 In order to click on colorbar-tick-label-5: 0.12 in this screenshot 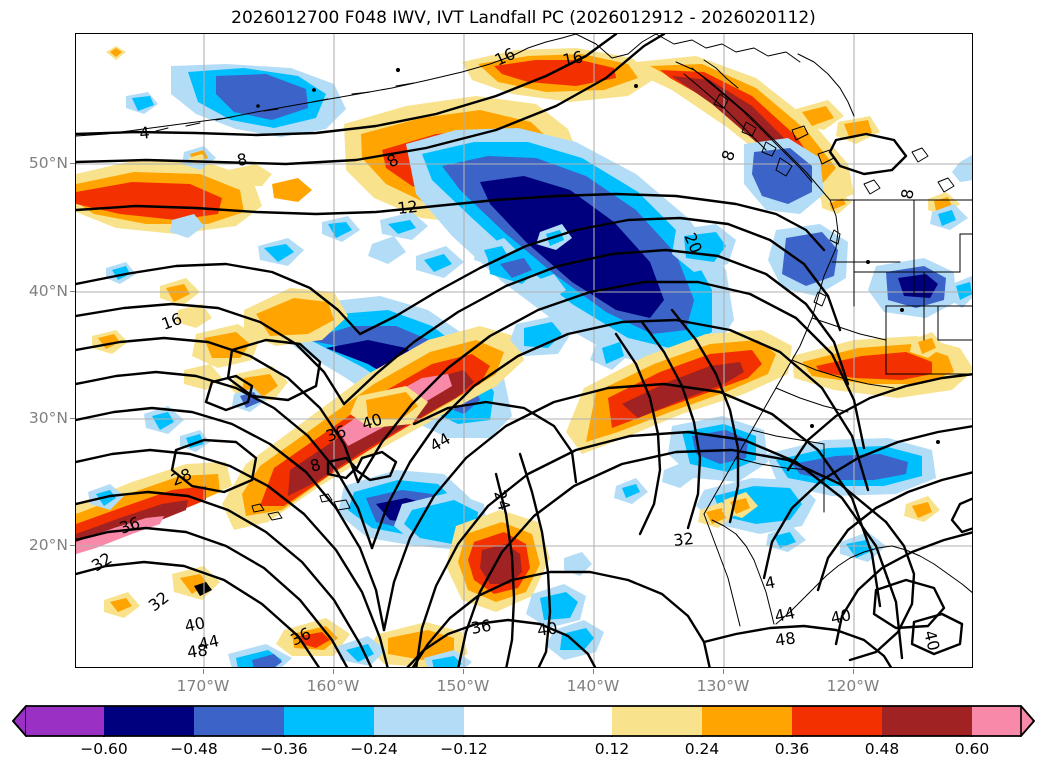, I will do `click(612, 749)`.